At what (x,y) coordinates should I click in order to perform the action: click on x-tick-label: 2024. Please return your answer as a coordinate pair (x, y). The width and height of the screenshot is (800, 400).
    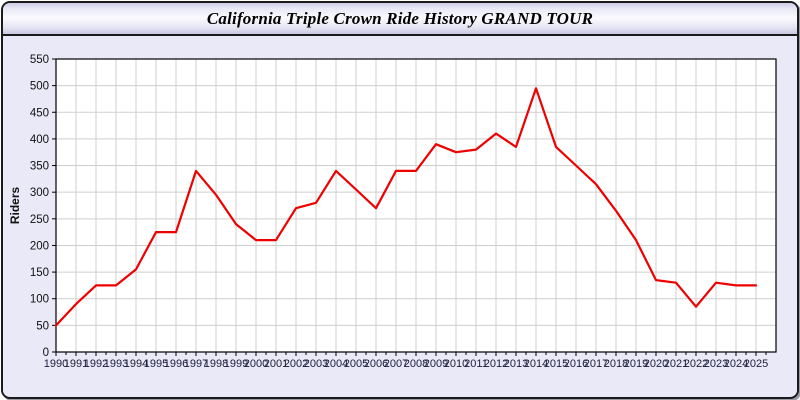
    Looking at the image, I should click on (736, 364).